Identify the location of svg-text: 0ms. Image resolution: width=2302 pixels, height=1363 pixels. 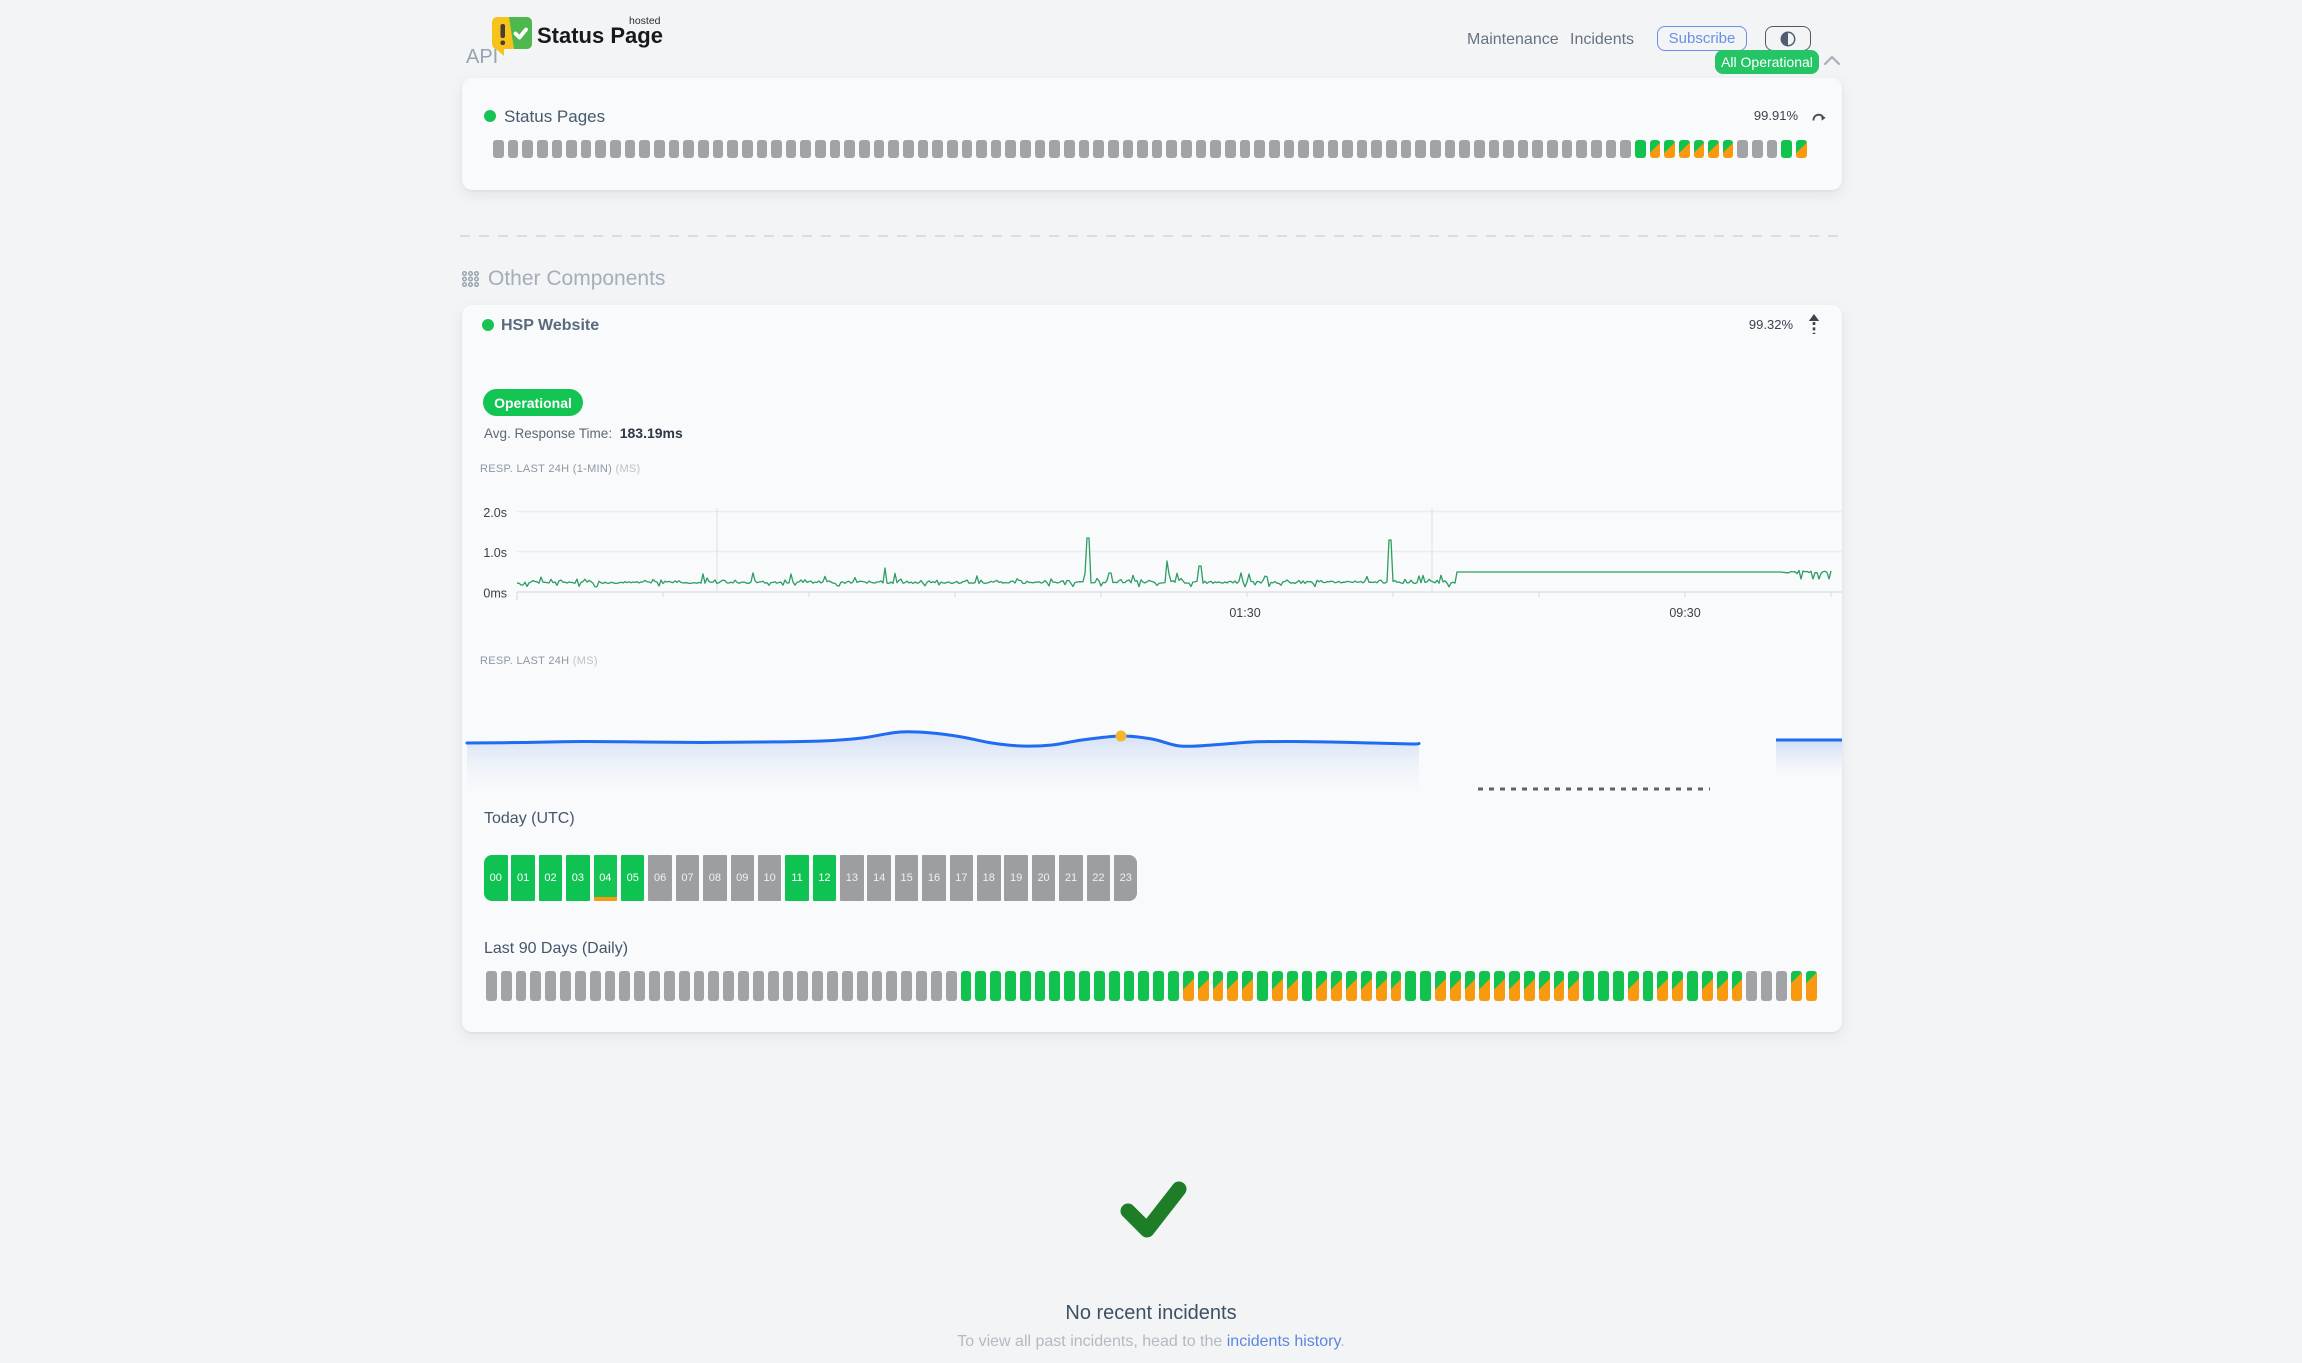
(495, 594).